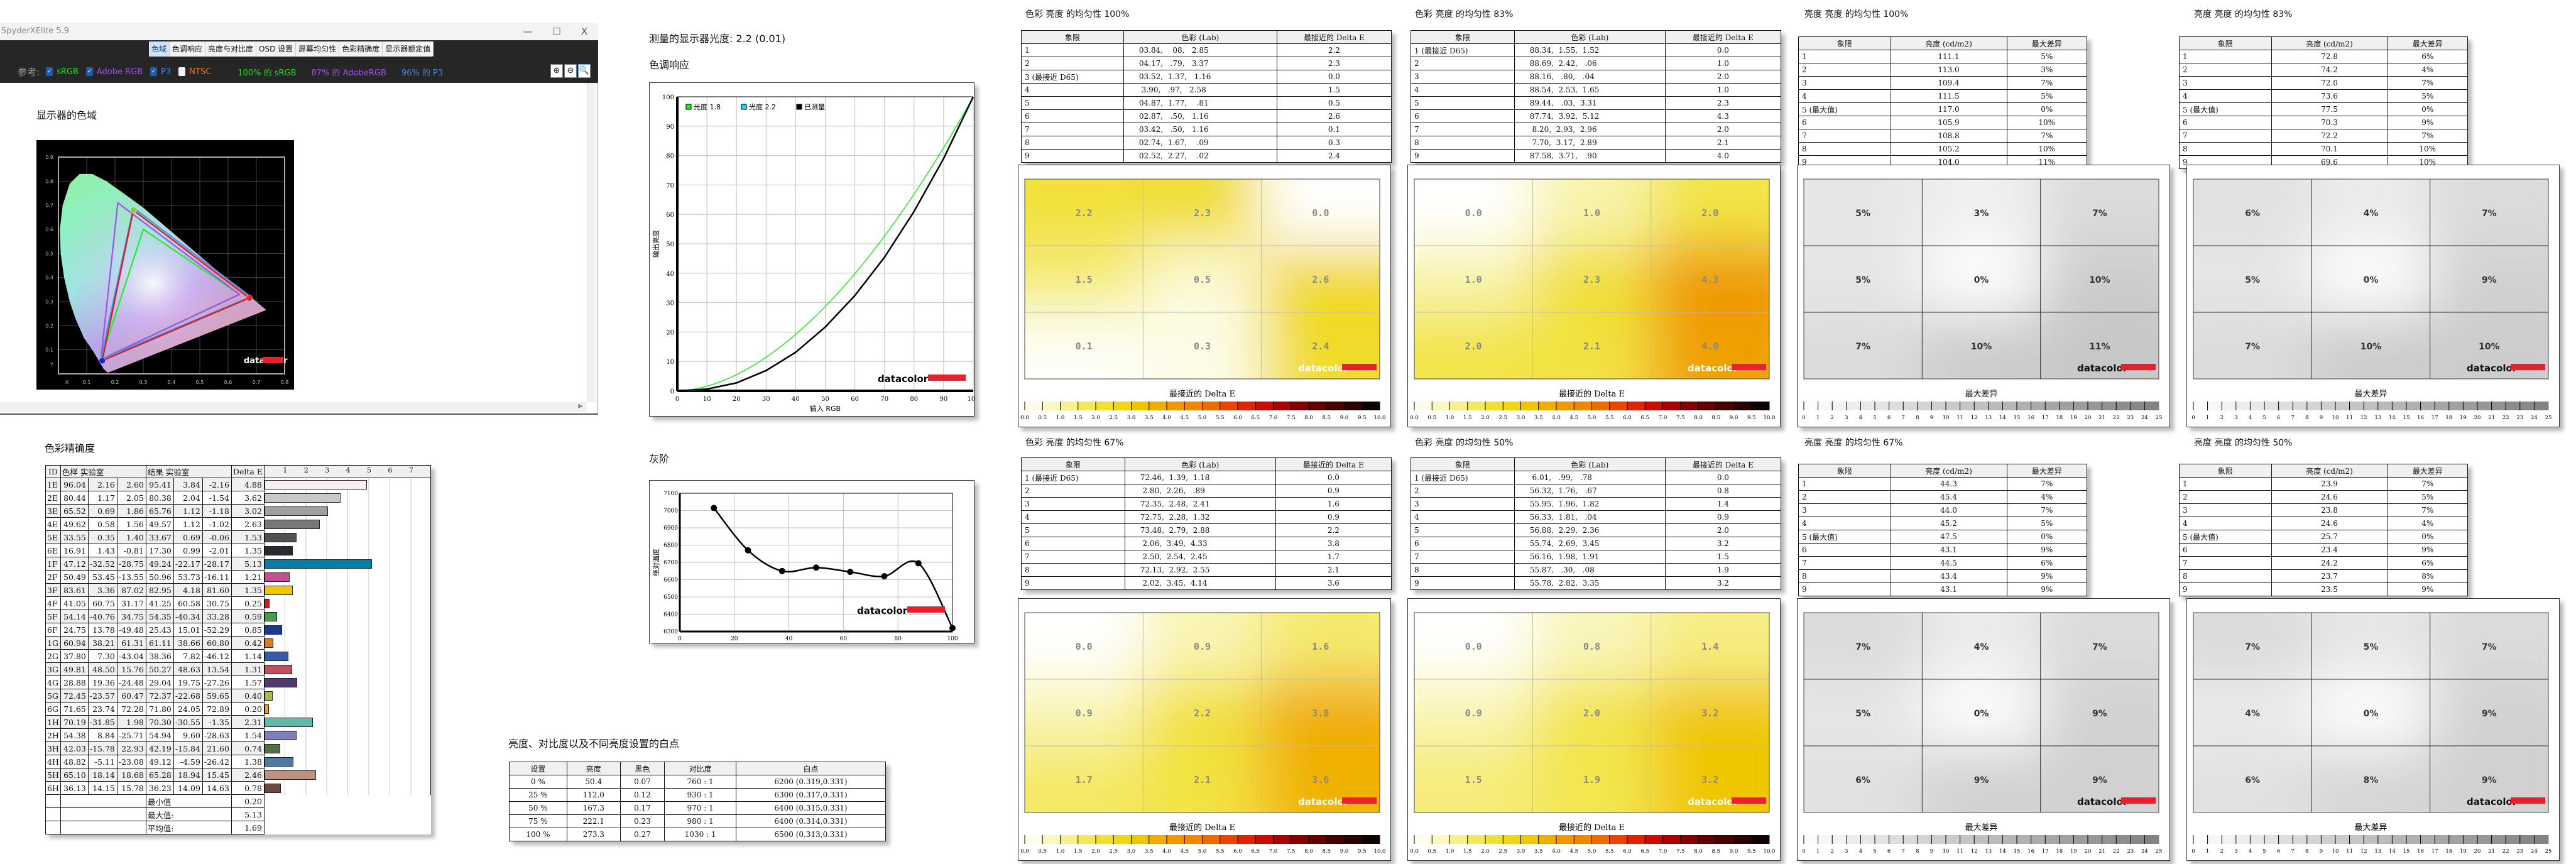 This screenshot has width=2576, height=864. Describe the element at coordinates (2250, 851) in the screenshot. I see `legend-tick-label: 4` at that location.